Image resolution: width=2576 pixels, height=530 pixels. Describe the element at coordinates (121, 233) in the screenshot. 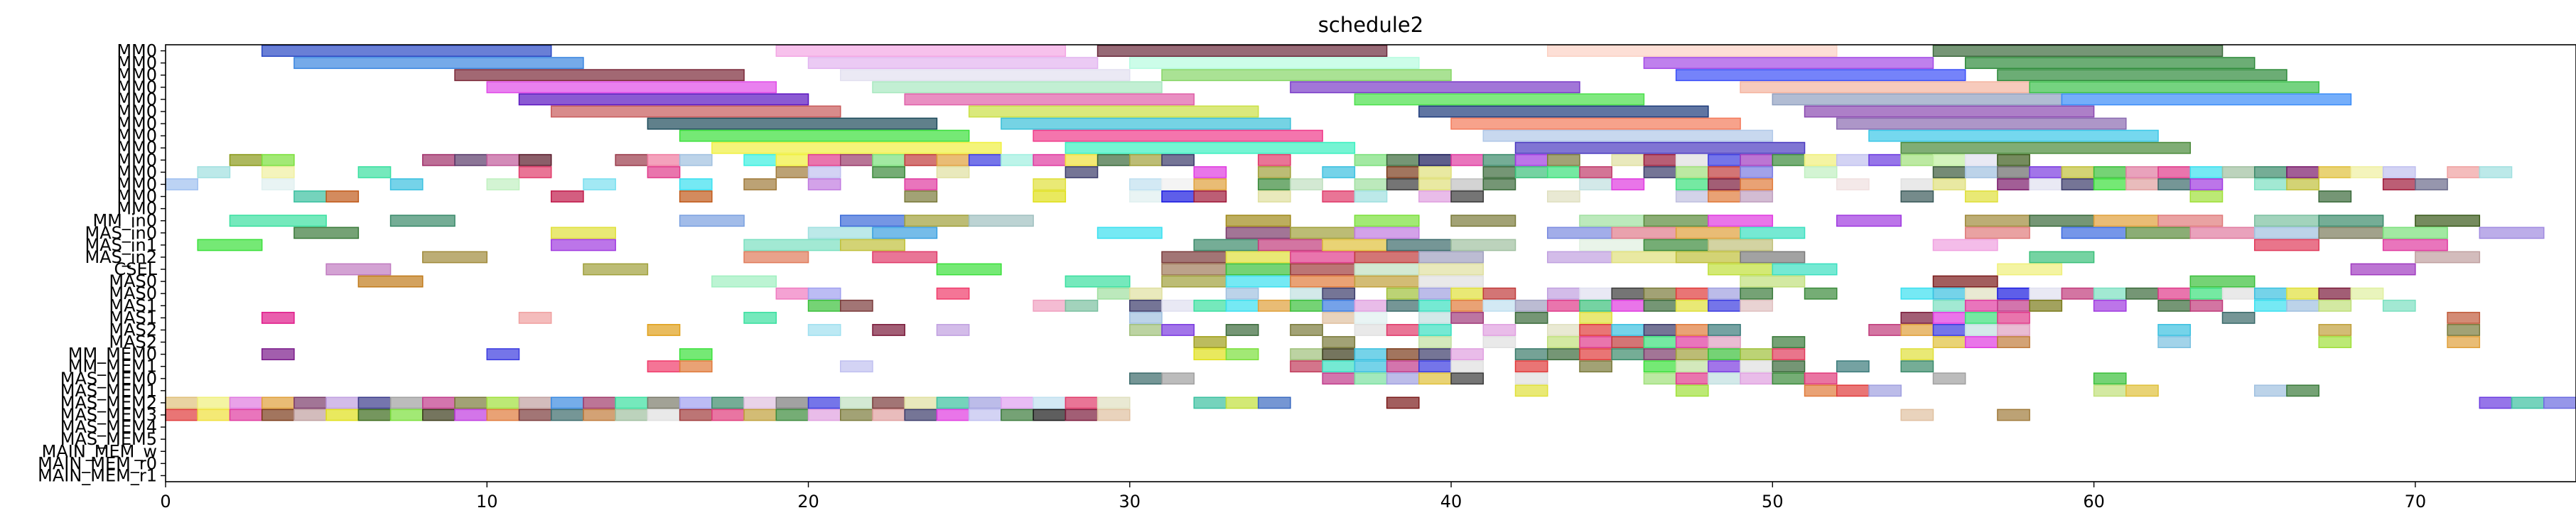

I see `y-tick-label: MAS_in0` at that location.